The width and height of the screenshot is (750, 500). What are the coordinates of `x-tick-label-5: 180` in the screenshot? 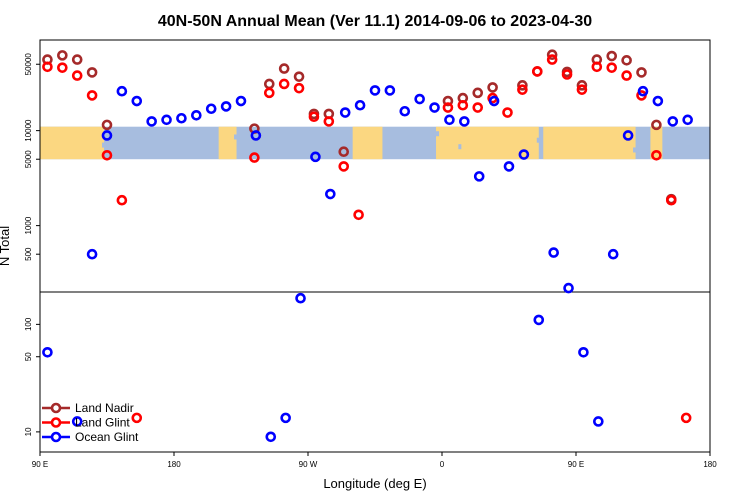 It's located at (710, 464).